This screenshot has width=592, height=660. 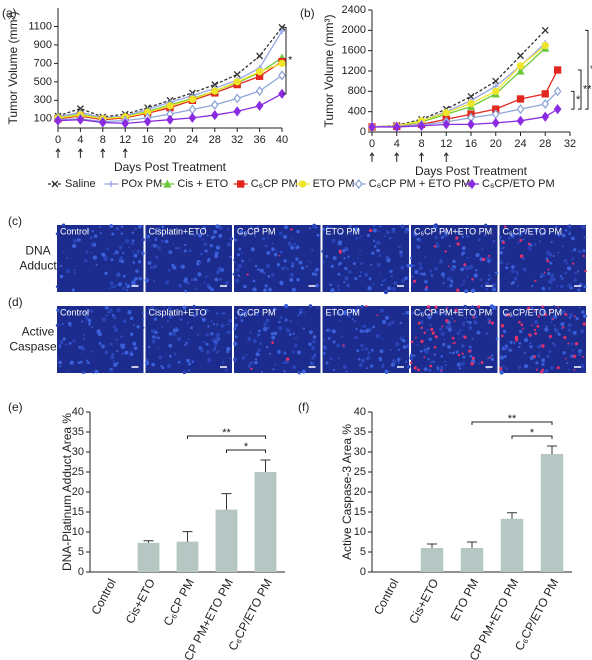 I want to click on x-tick-label: 0, so click(x=58, y=140).